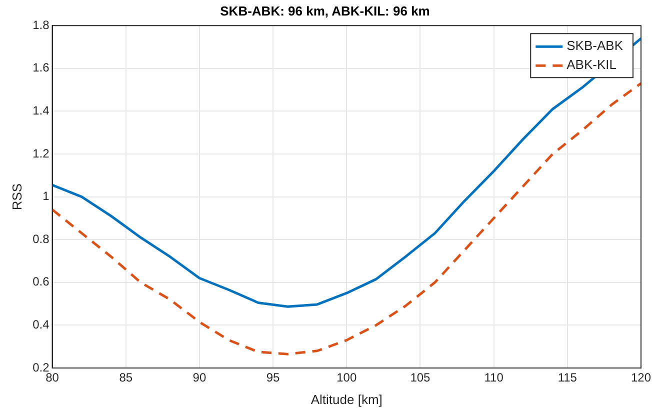 The image size is (654, 414). What do you see at coordinates (346, 377) in the screenshot?
I see `x-tick-label: 100` at bounding box center [346, 377].